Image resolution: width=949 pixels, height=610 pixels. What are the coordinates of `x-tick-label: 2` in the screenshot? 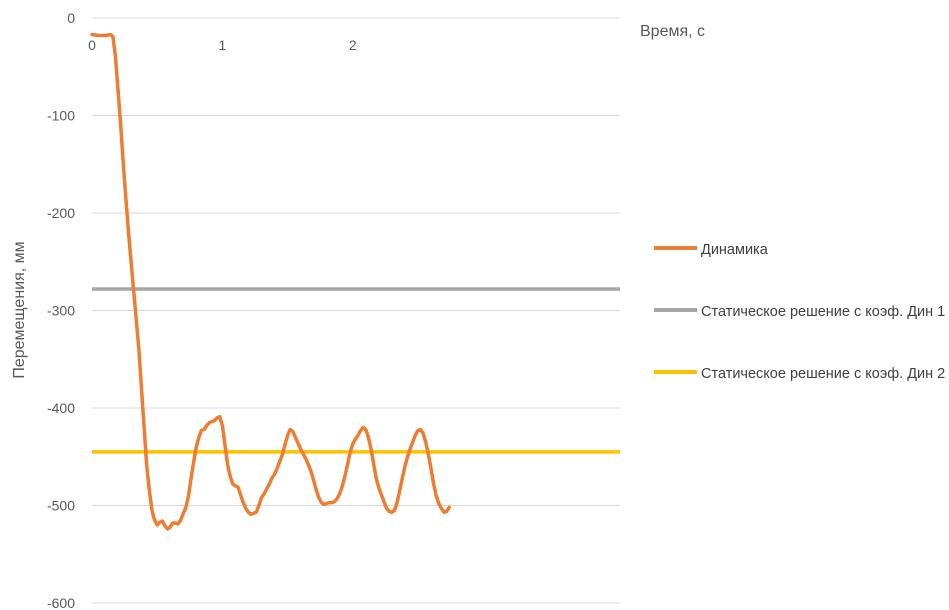 It's located at (353, 45).